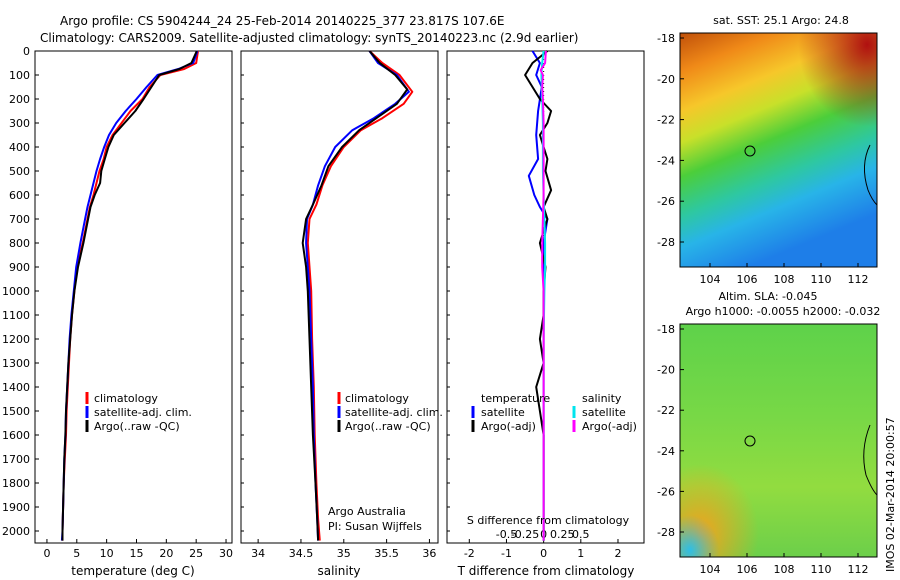  What do you see at coordinates (16, 411) in the screenshot?
I see `depth-tick-label: 1500` at bounding box center [16, 411].